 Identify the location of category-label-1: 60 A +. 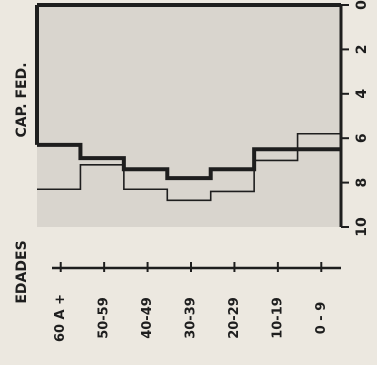
(60, 318).